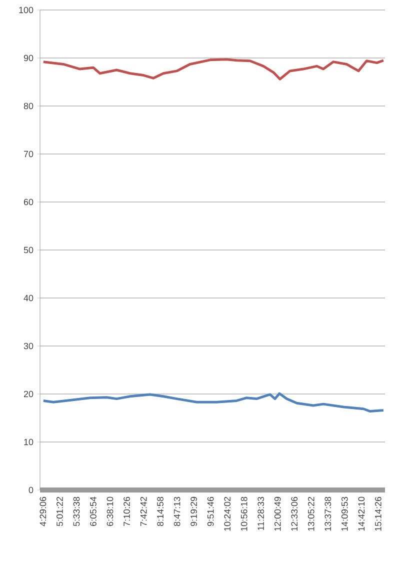  Describe the element at coordinates (143, 511) in the screenshot. I see `x-tick-label: 7:42:42` at that location.